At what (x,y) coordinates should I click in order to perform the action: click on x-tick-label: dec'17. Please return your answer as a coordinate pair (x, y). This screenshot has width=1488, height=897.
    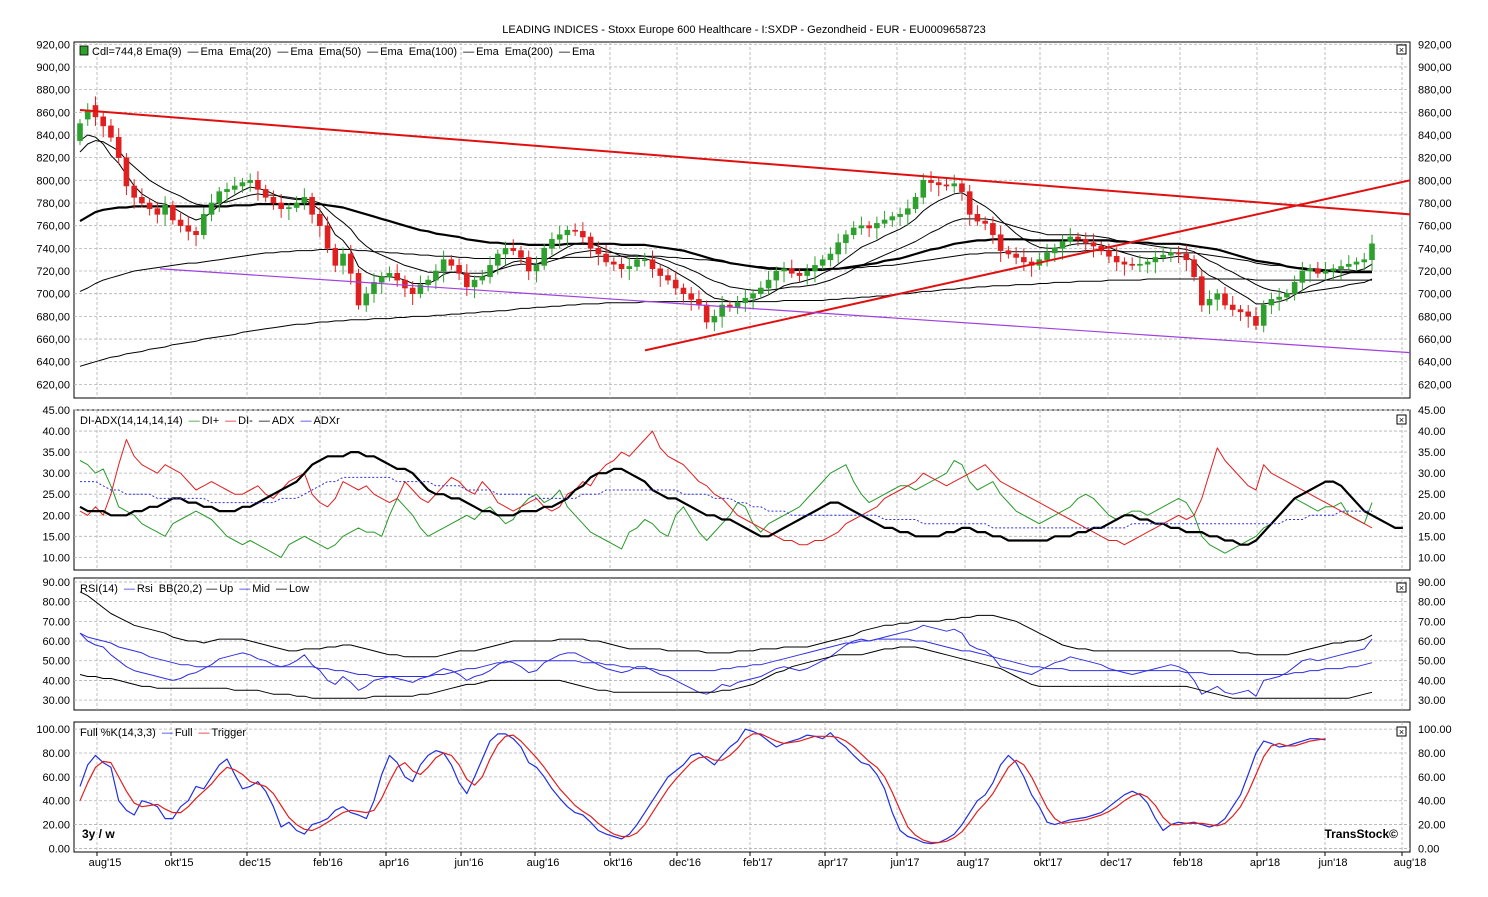
    Looking at the image, I should click on (1116, 863).